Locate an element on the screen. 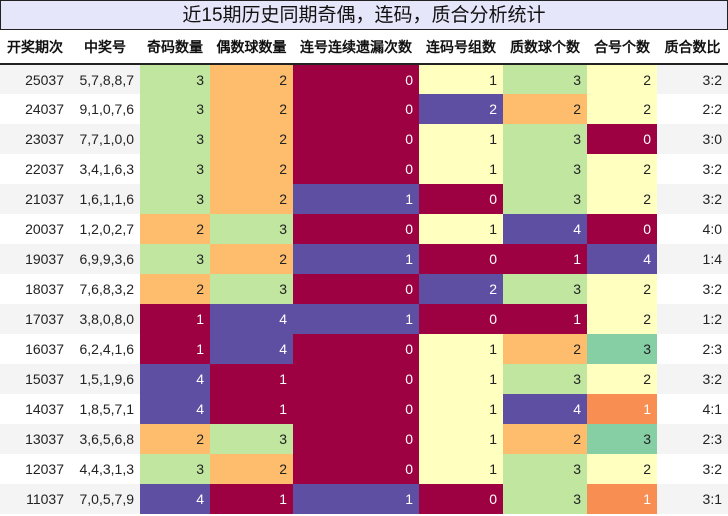 Image resolution: width=728 pixels, height=516 pixels. cell-period: 13037 is located at coordinates (35, 439).